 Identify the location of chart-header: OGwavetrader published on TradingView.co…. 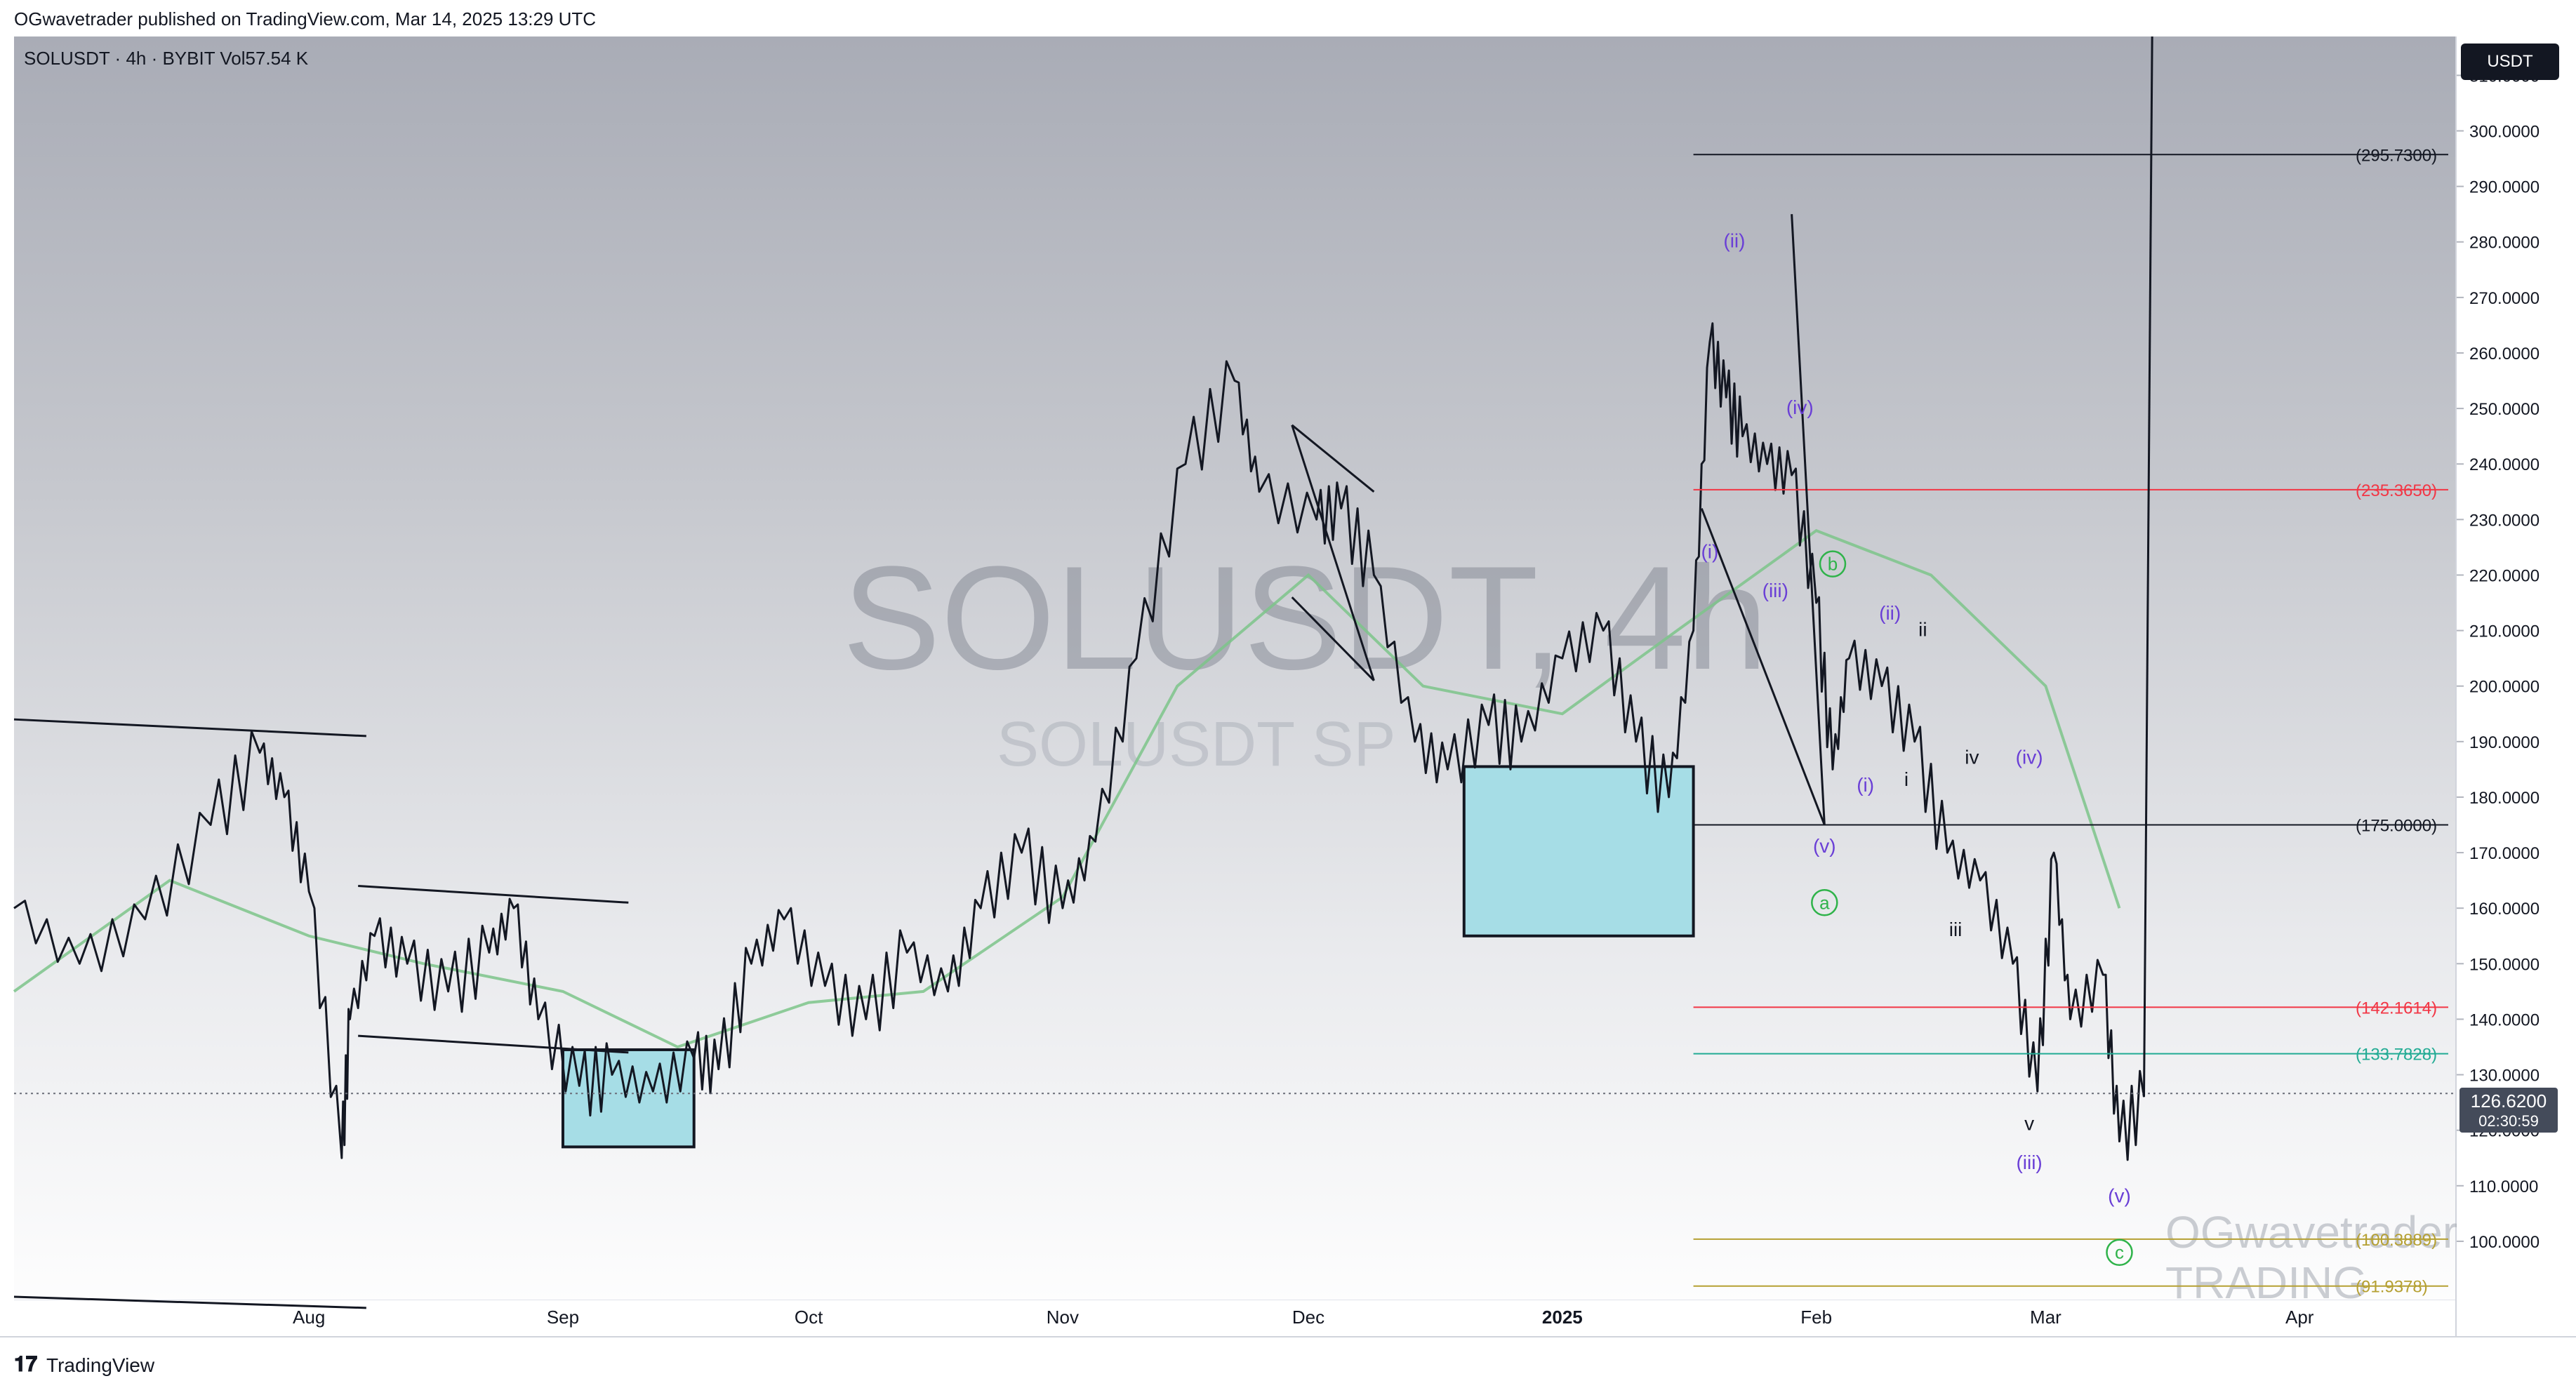
(1288, 18).